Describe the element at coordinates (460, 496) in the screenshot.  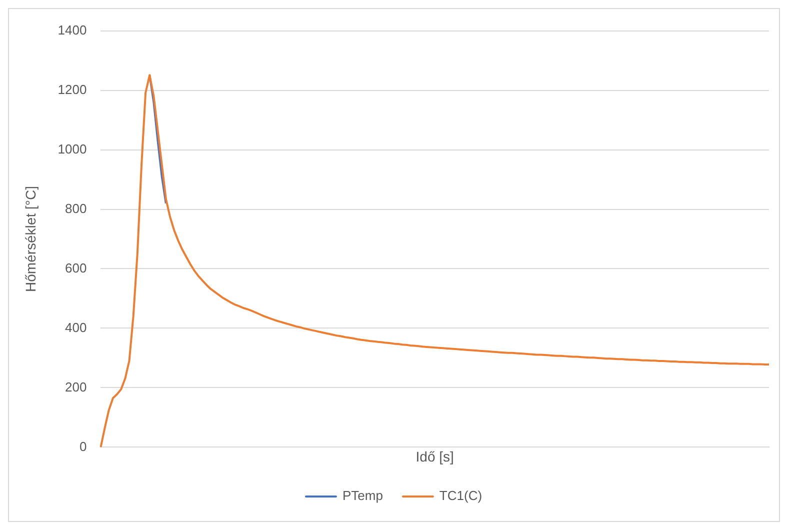
I see `legend-label: TC1(C)` at that location.